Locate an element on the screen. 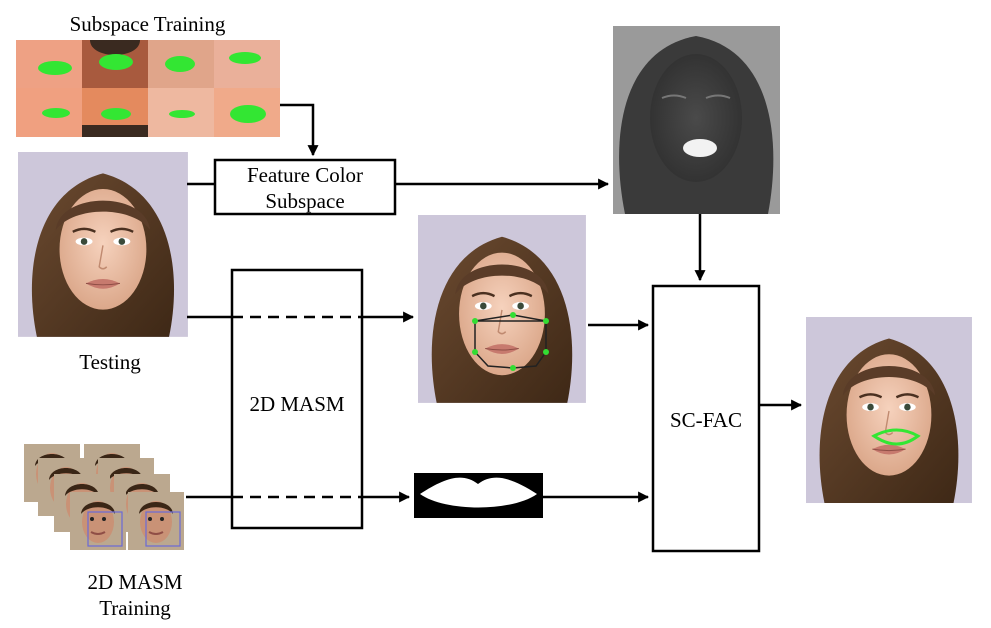 This screenshot has height=628, width=991. landmark-face-photo is located at coordinates (502, 309).